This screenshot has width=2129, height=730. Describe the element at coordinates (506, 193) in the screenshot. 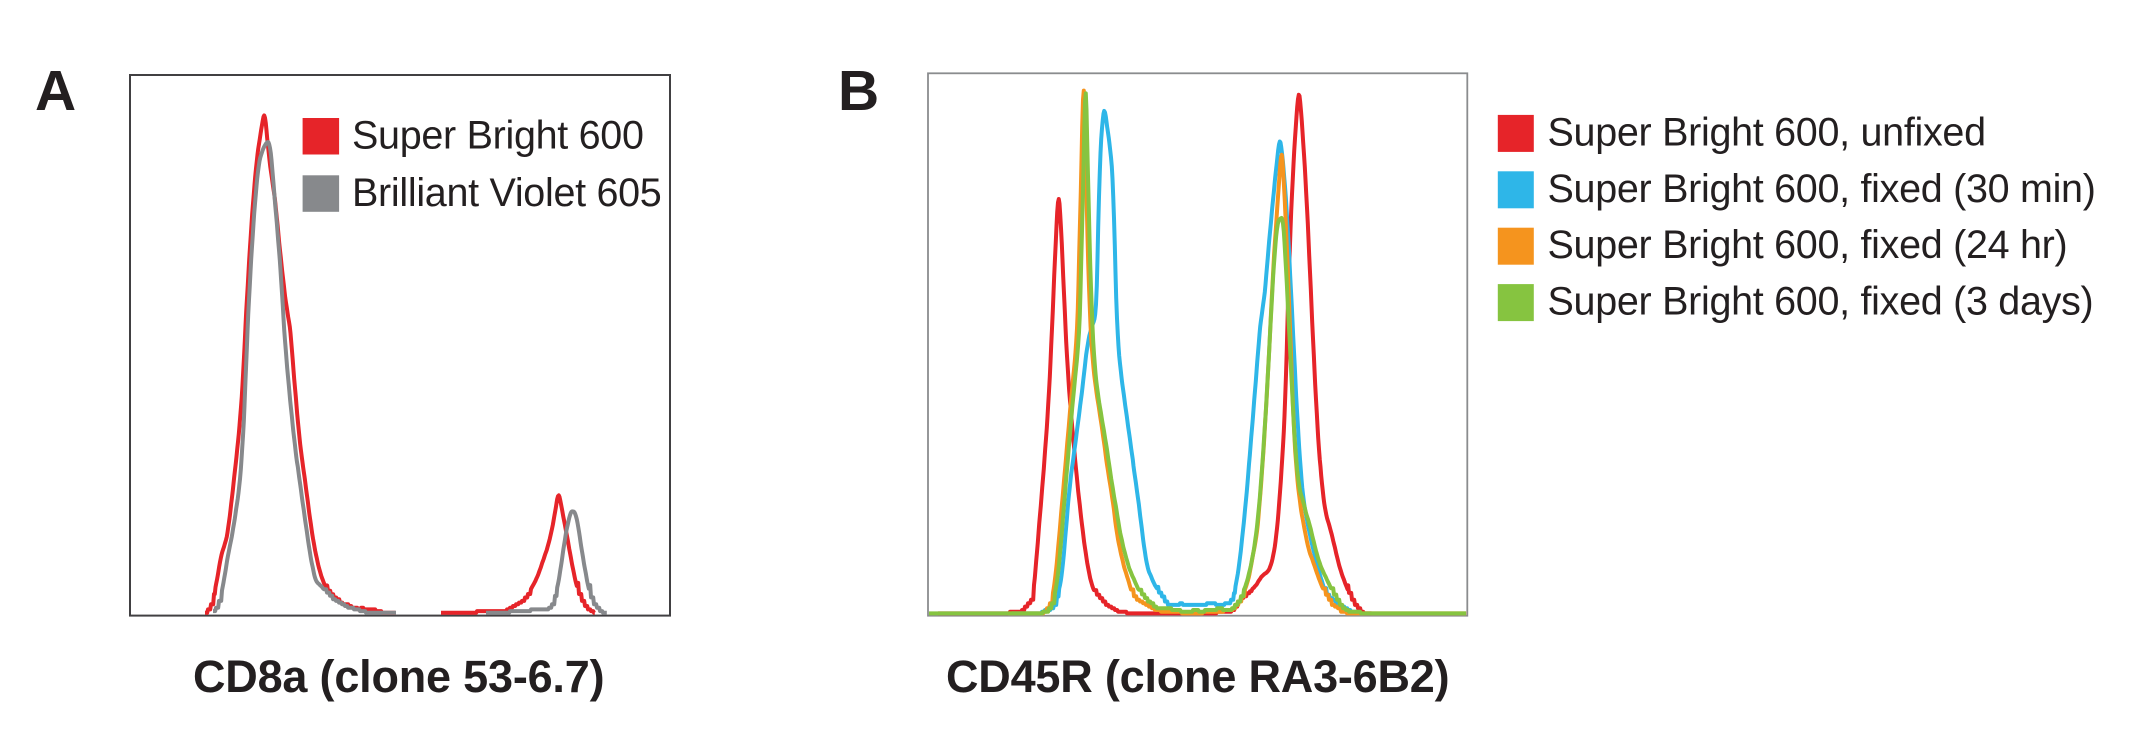

I see `svg-text: Brilliant Violet 605` at that location.